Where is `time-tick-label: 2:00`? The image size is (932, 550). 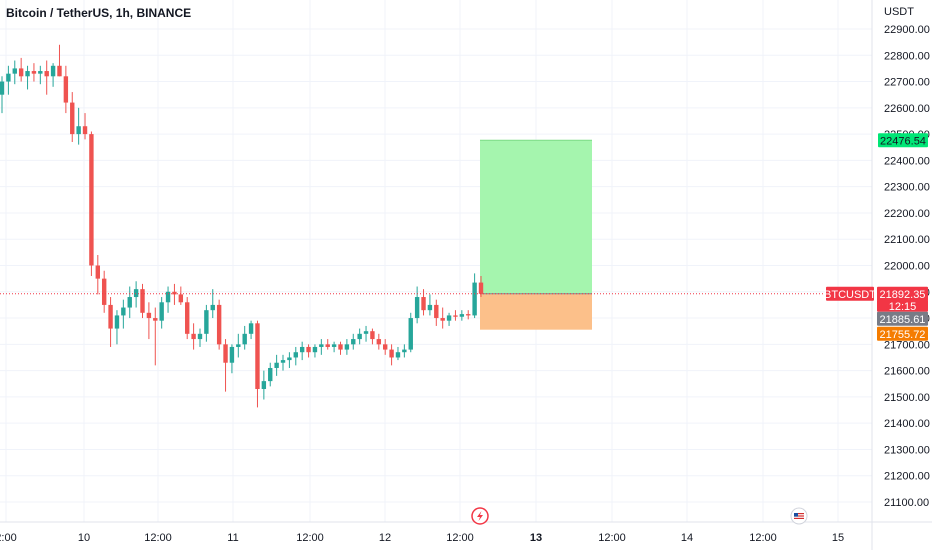
time-tick-label: 2:00 is located at coordinates (8, 538).